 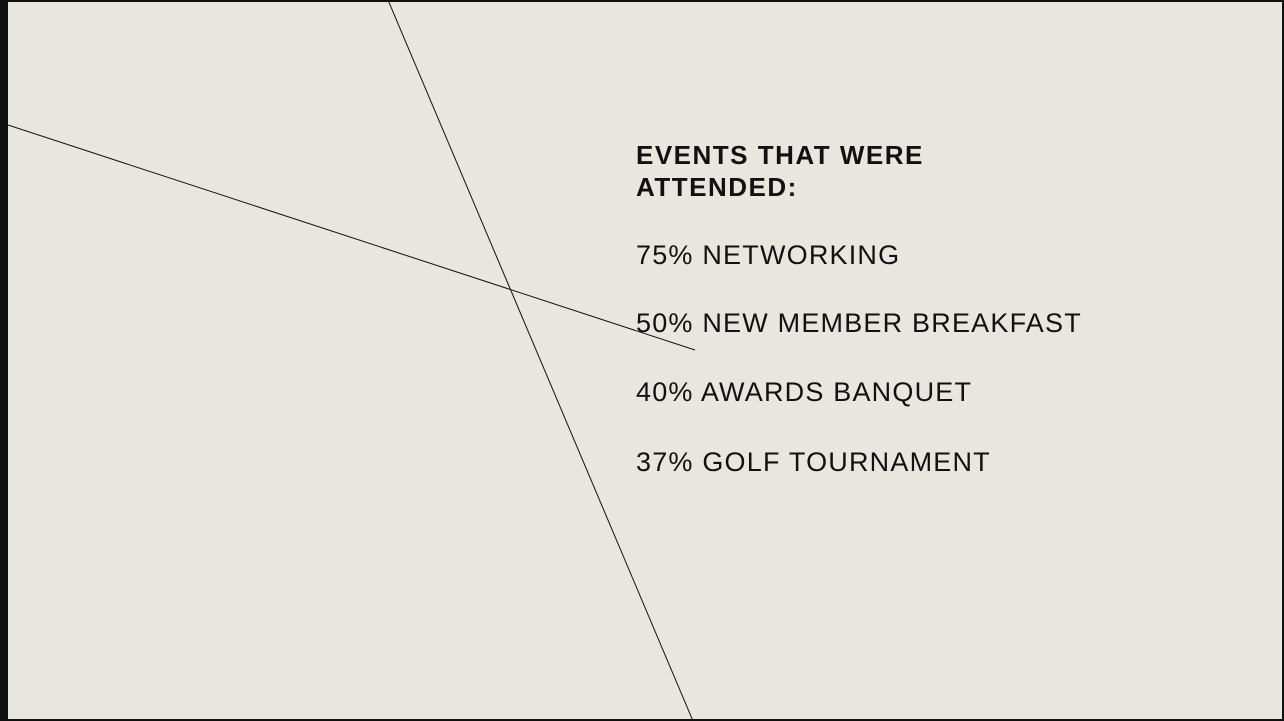 I want to click on slide-title: EVENTS THAT WERE ATTENDED:, so click(x=780, y=171).